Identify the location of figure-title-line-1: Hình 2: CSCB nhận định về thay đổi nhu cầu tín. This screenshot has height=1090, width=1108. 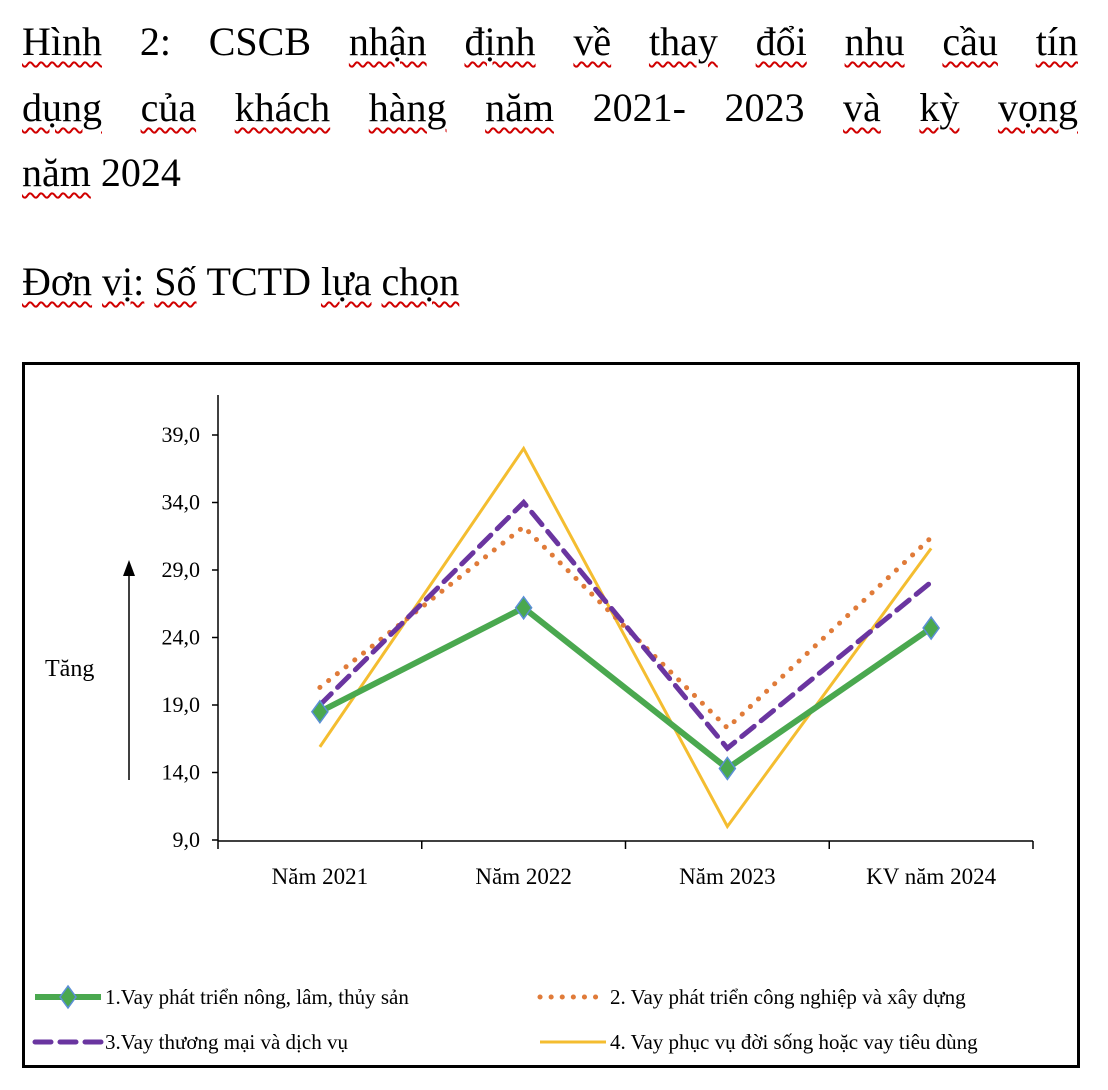
(550, 42).